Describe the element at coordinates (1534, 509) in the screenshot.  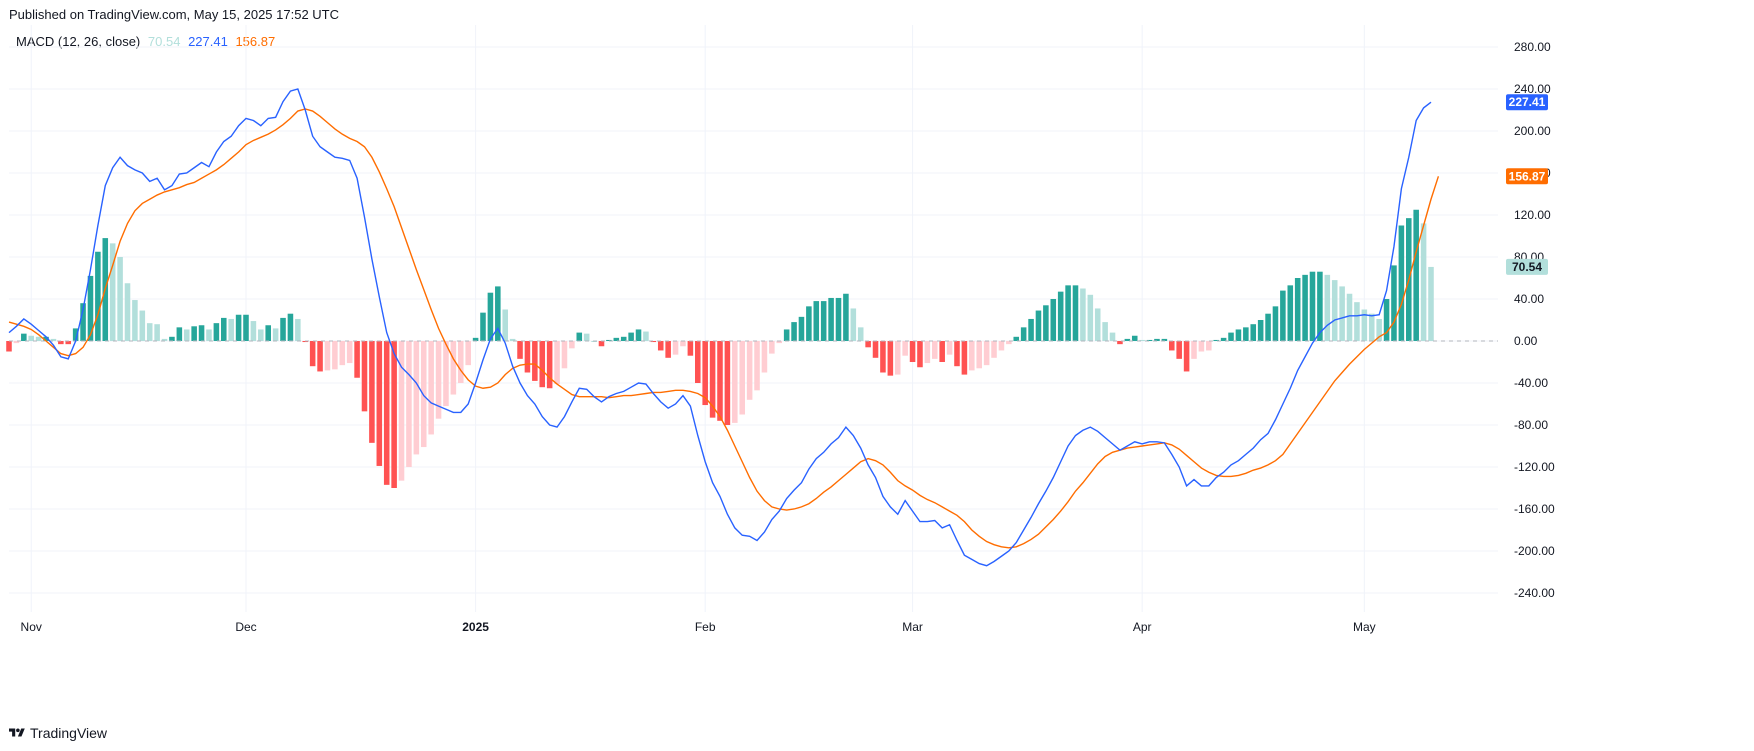
I see `y-tick-label: -160.00` at that location.